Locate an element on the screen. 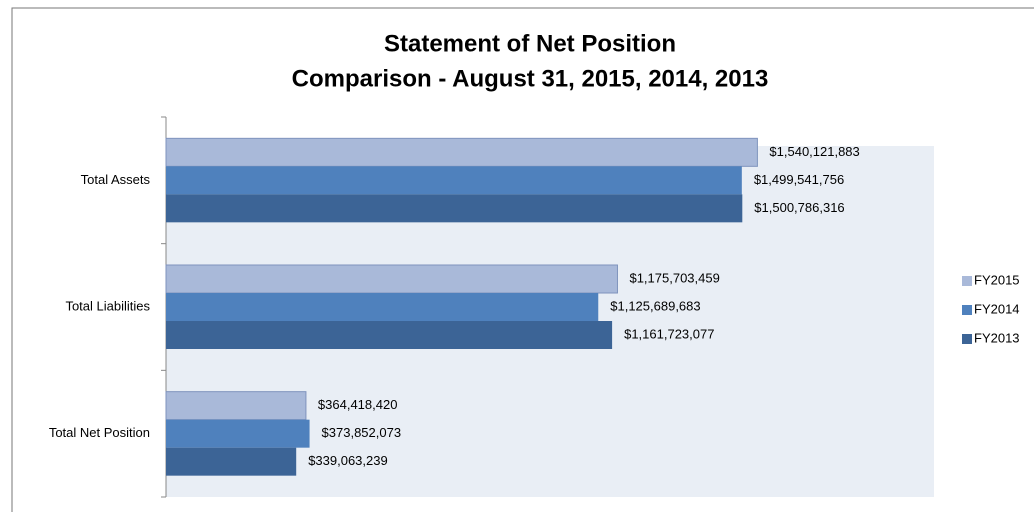 This screenshot has height=512, width=1034. value-label: $1,161,723,077 is located at coordinates (669, 333).